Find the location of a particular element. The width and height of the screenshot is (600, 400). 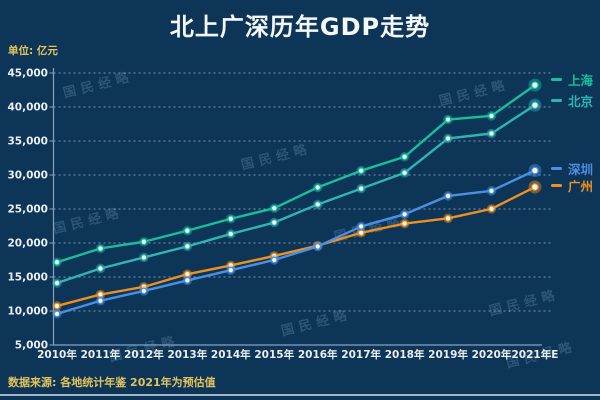

y-axis-label: 5,000 is located at coordinates (31, 346).